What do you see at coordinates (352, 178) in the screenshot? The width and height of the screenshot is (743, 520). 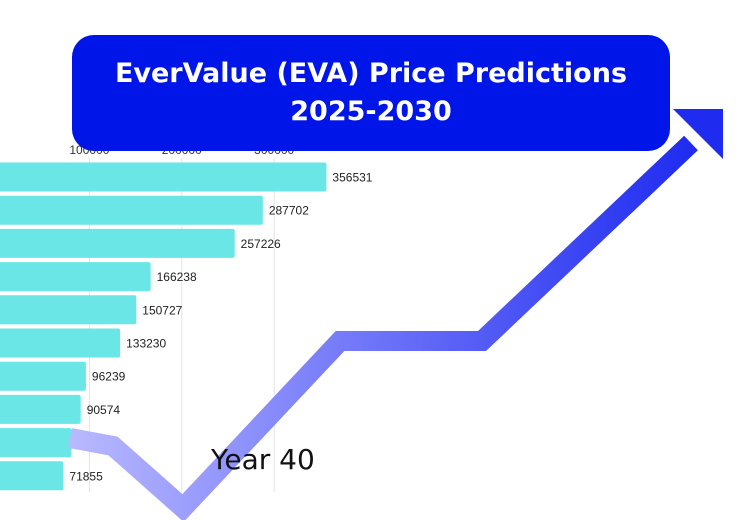 I see `bar-value-label: 356531` at bounding box center [352, 178].